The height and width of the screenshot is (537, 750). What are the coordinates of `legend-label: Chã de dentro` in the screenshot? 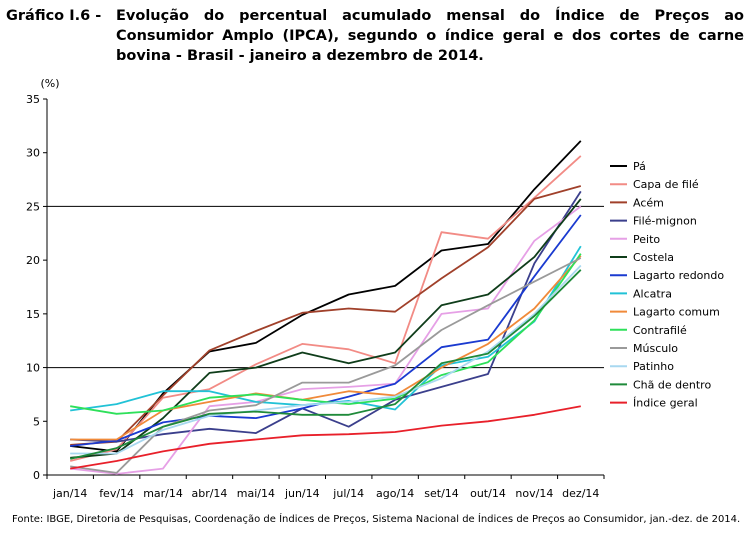 It's located at (672, 384).